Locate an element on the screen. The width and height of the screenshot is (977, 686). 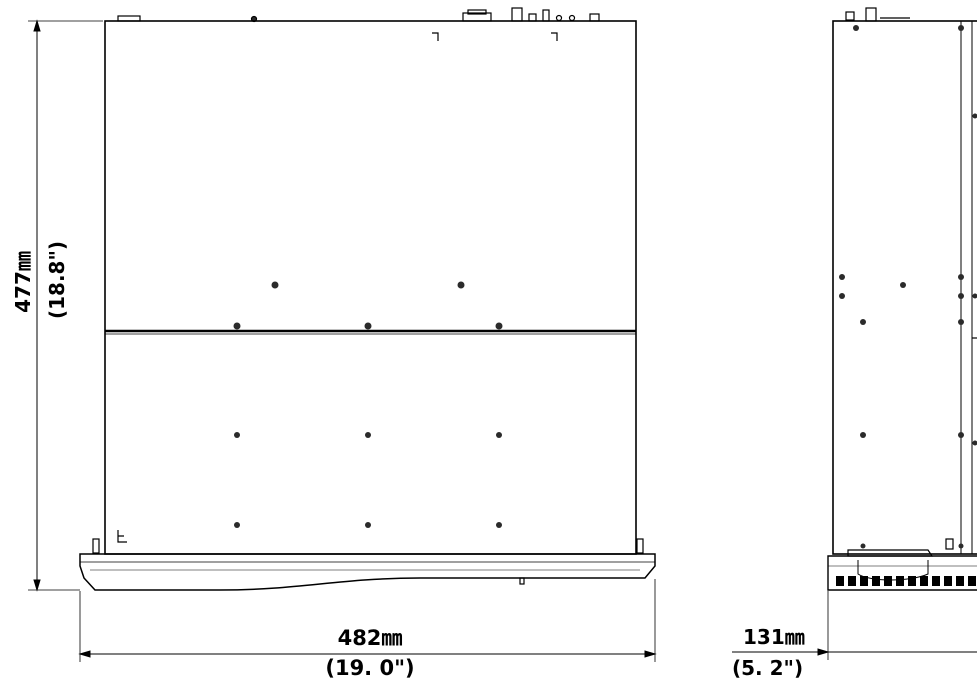
top-view-corner-mark-right is located at coordinates (554, 36).